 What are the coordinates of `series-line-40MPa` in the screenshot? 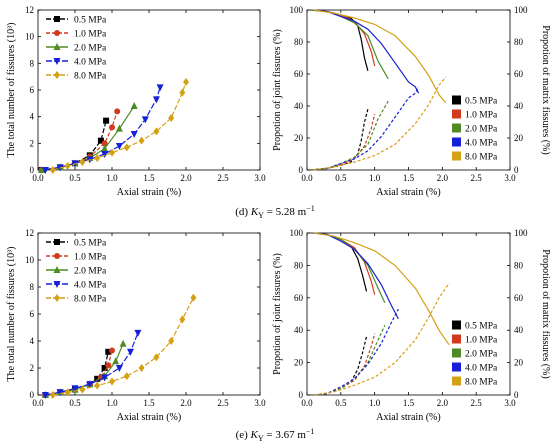 It's located at (92, 364).